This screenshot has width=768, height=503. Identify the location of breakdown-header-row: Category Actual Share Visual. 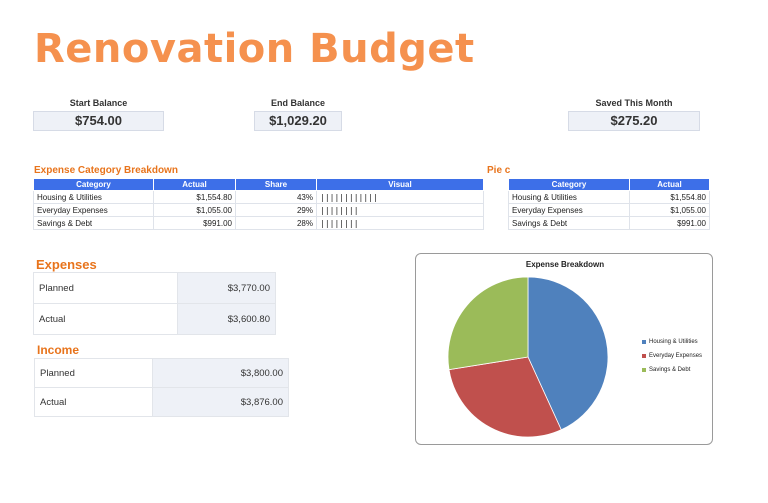
(258, 184).